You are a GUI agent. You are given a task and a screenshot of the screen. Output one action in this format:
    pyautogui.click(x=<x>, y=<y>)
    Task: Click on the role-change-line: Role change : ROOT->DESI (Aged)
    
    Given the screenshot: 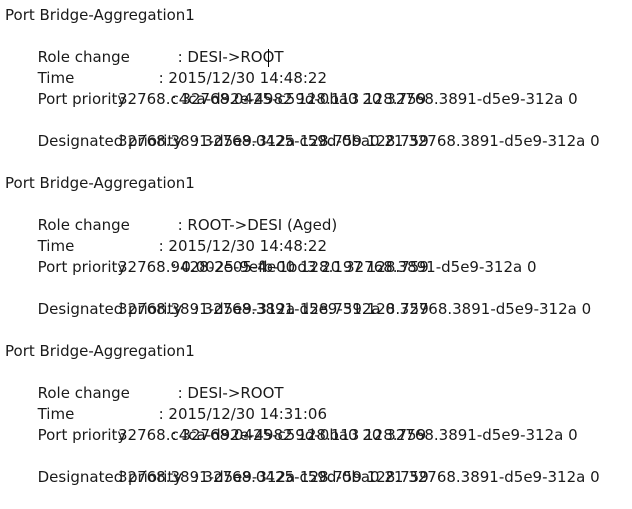 What is the action you would take?
    pyautogui.click(x=316, y=214)
    